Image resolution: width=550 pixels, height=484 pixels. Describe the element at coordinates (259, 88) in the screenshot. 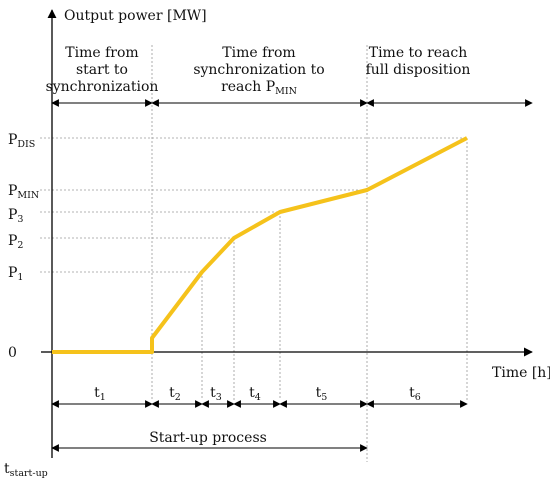

I see `phase-label-2-line-3: reach PMIN` at that location.